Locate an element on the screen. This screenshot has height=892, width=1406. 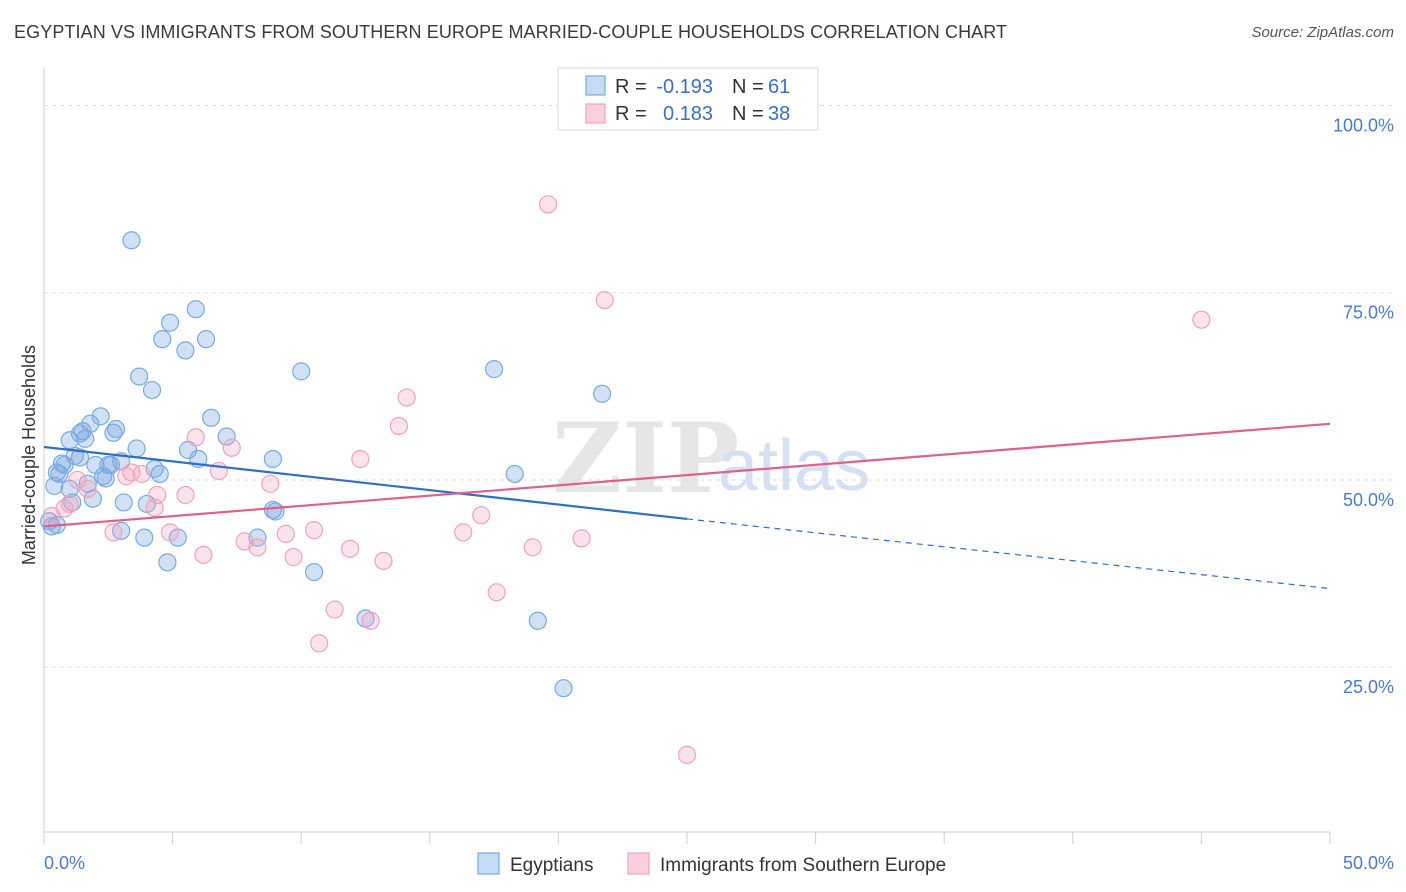
y-axis-tick-labels: 25.0% 50.0% 75.0% 100.0% is located at coordinates (1363, 406).